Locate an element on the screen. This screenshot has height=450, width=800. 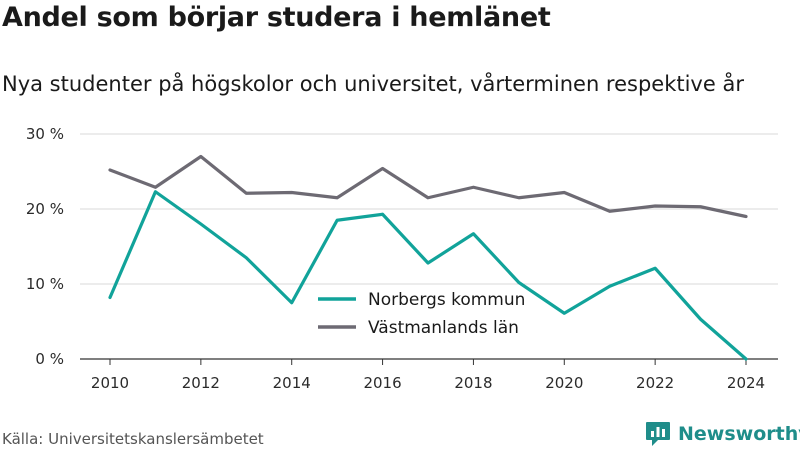
brand-name: Newsworthy is located at coordinates (739, 434).